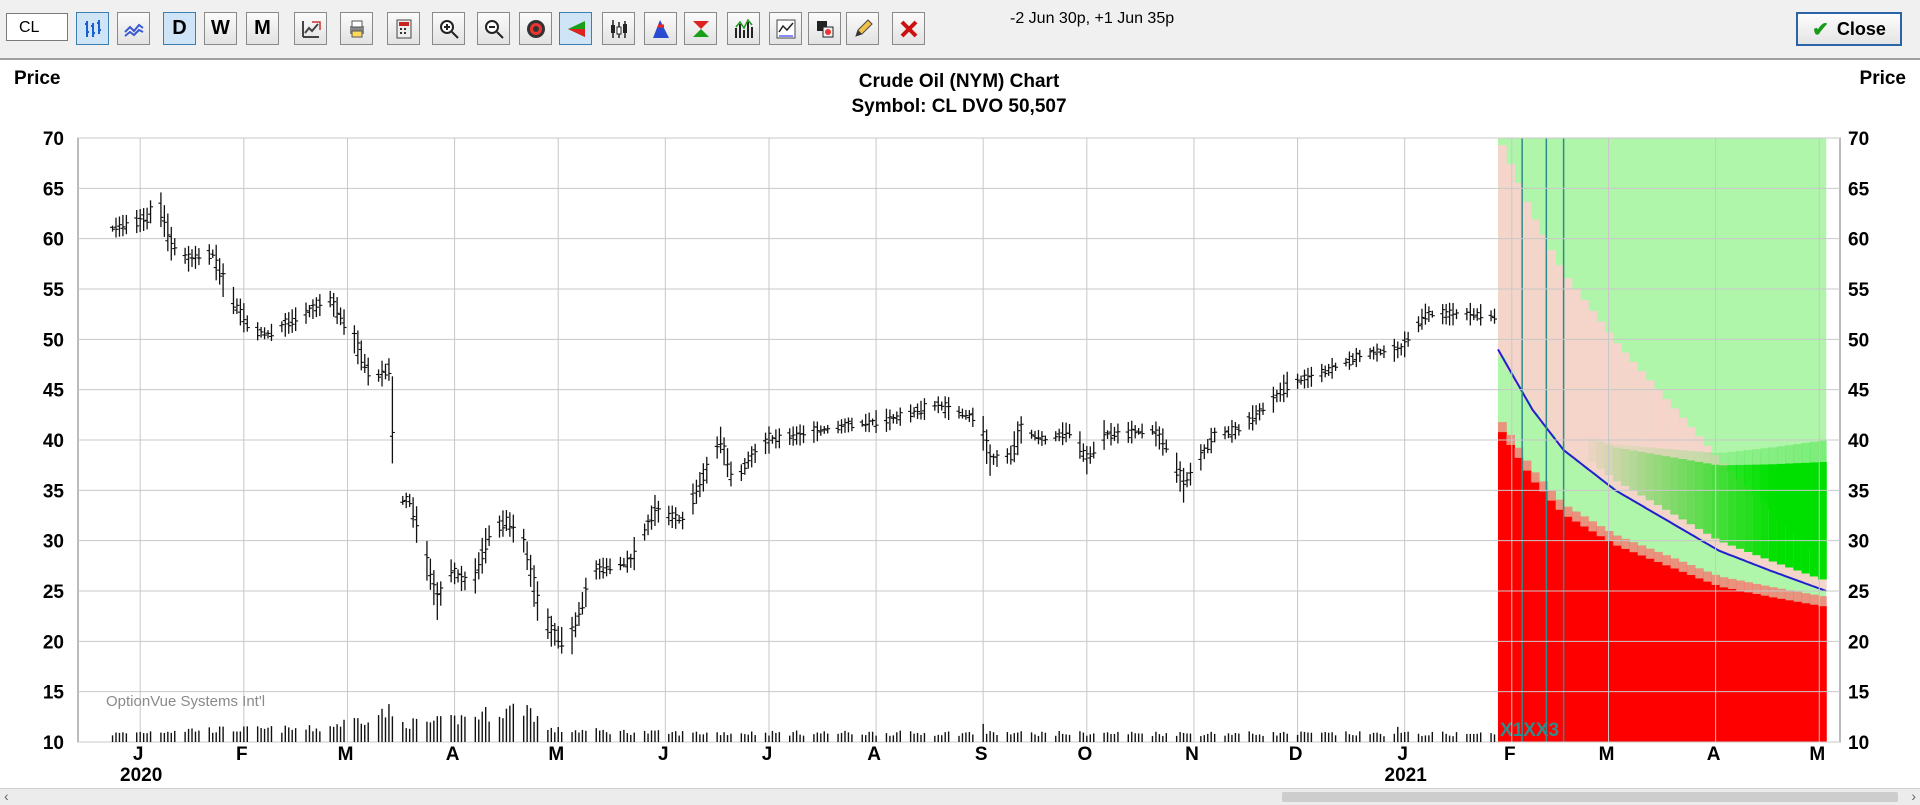 The height and width of the screenshot is (805, 1920). I want to click on expected-range-button, so click(660, 28).